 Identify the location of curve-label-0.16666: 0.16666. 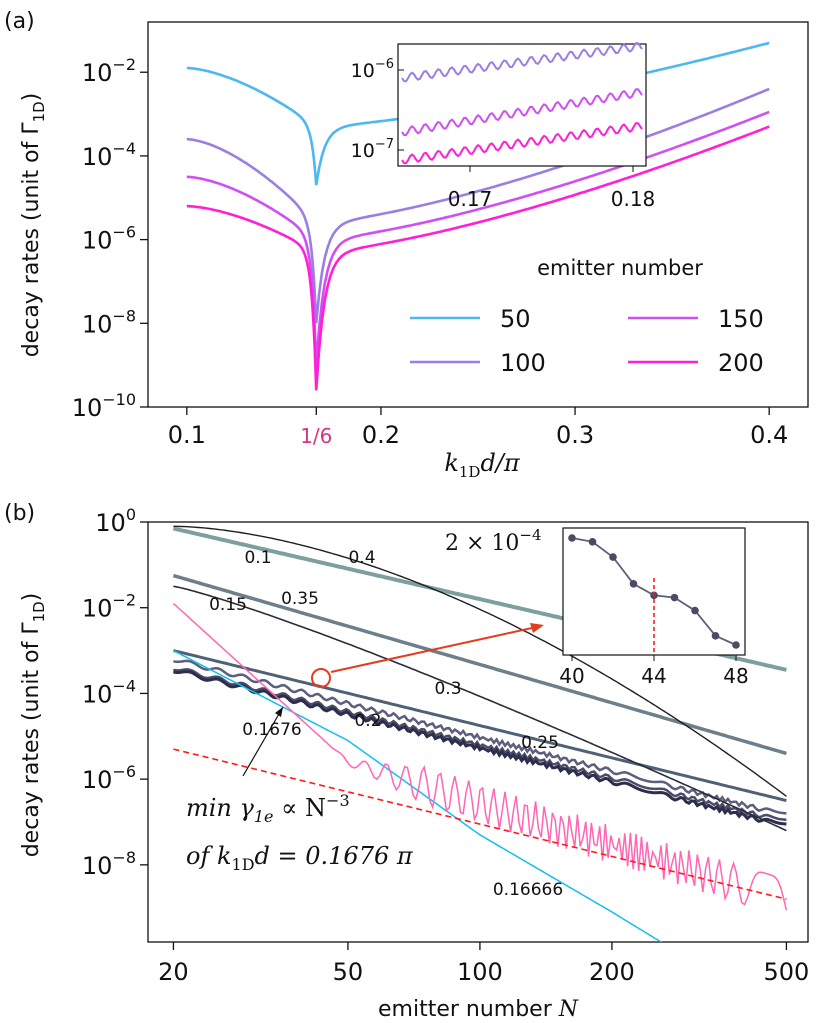
(528, 890).